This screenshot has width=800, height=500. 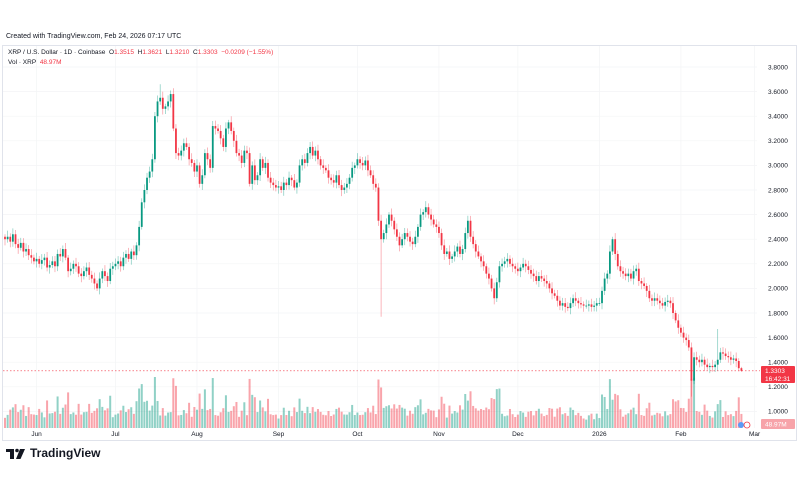 What do you see at coordinates (53, 453) in the screenshot?
I see `tradingview-logo: TradingView` at bounding box center [53, 453].